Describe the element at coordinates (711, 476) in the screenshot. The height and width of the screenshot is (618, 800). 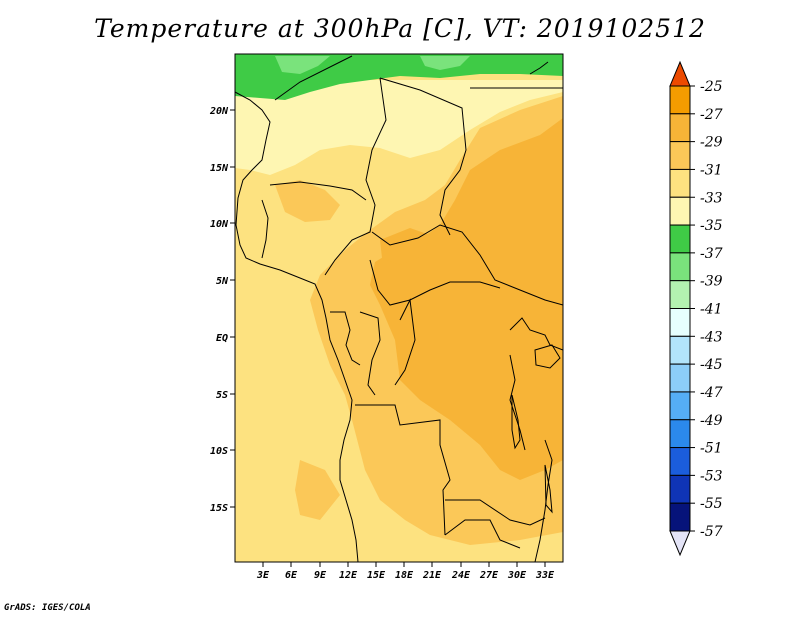
I see `colorbar-label: -53` at that location.